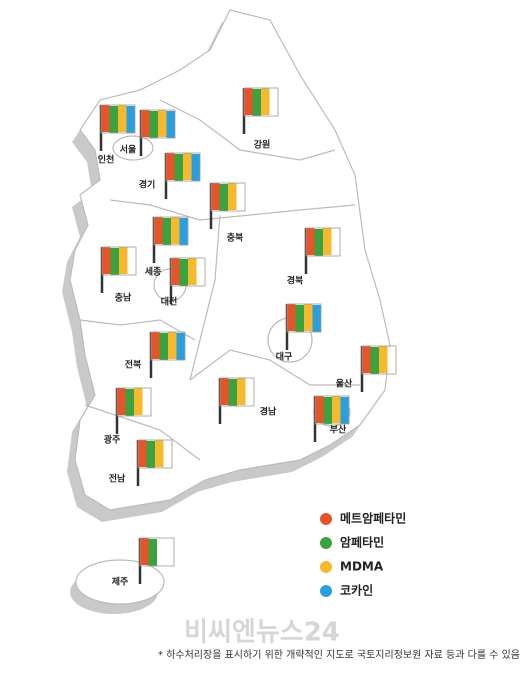  I want to click on flag: 세종, so click(167, 247).